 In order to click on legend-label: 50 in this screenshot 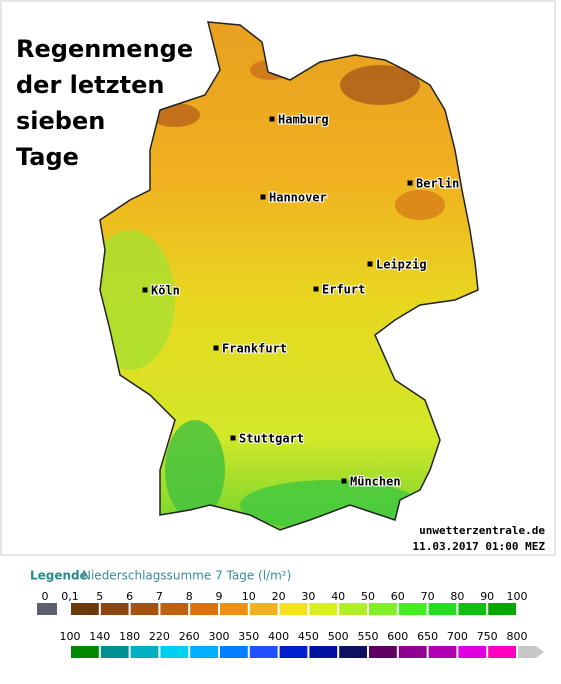, I will do `click(368, 596)`.